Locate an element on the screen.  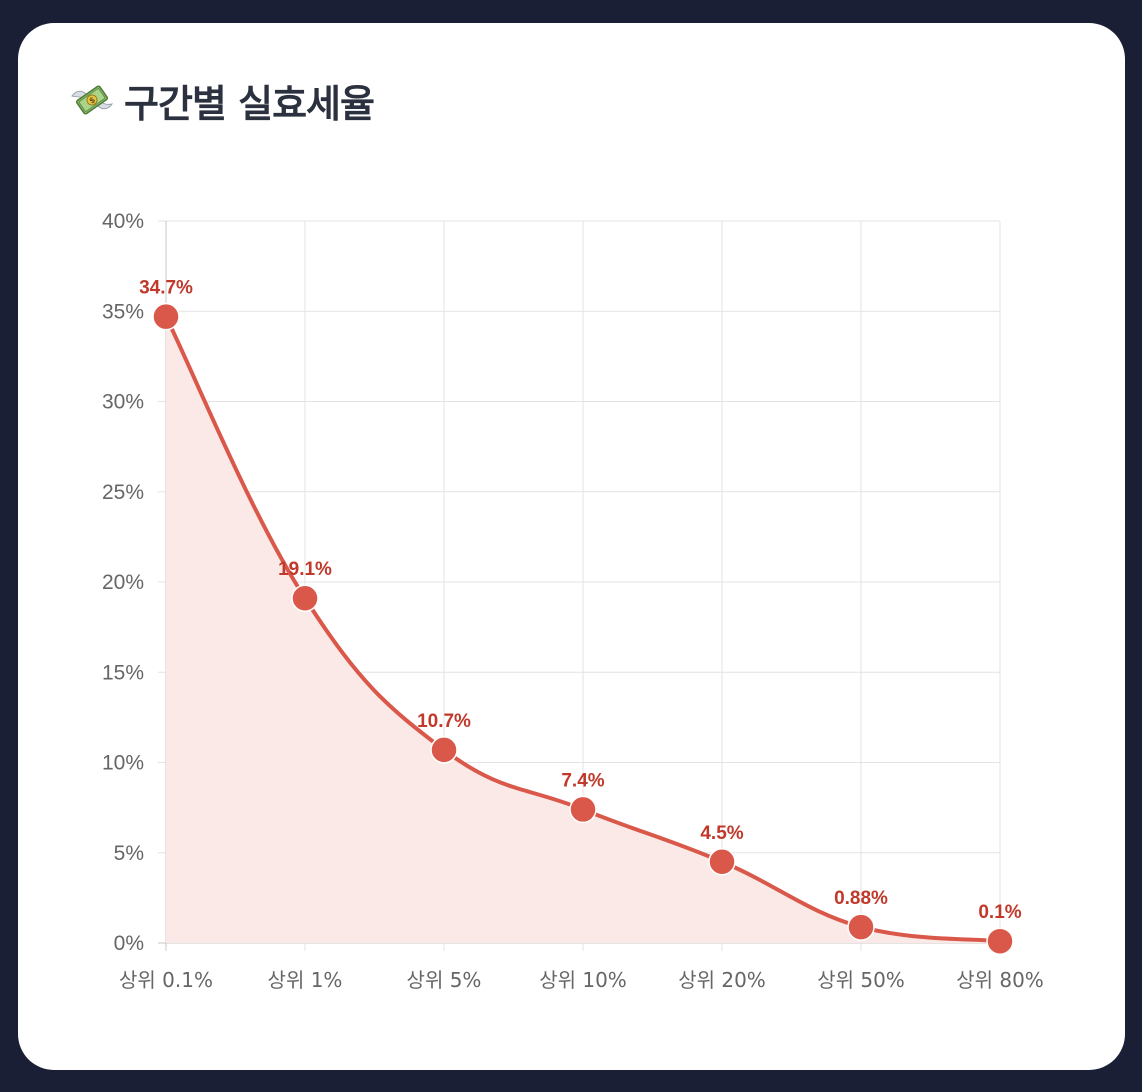
data-label: 10.7% is located at coordinates (444, 721).